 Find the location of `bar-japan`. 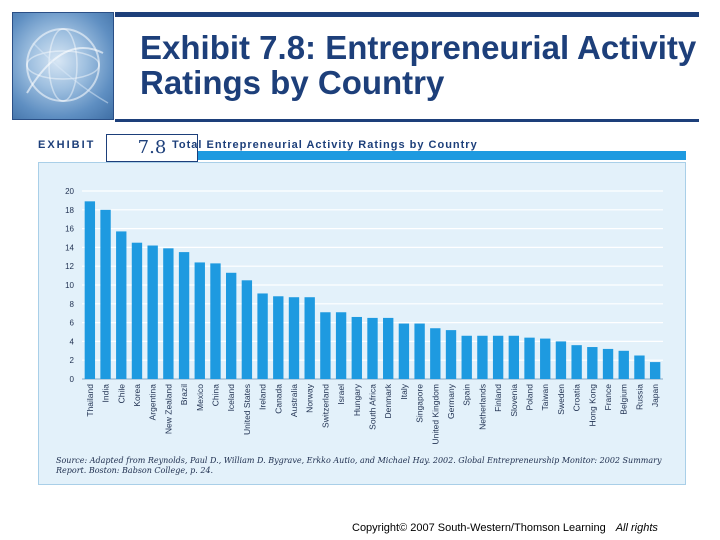

bar-japan is located at coordinates (655, 370).